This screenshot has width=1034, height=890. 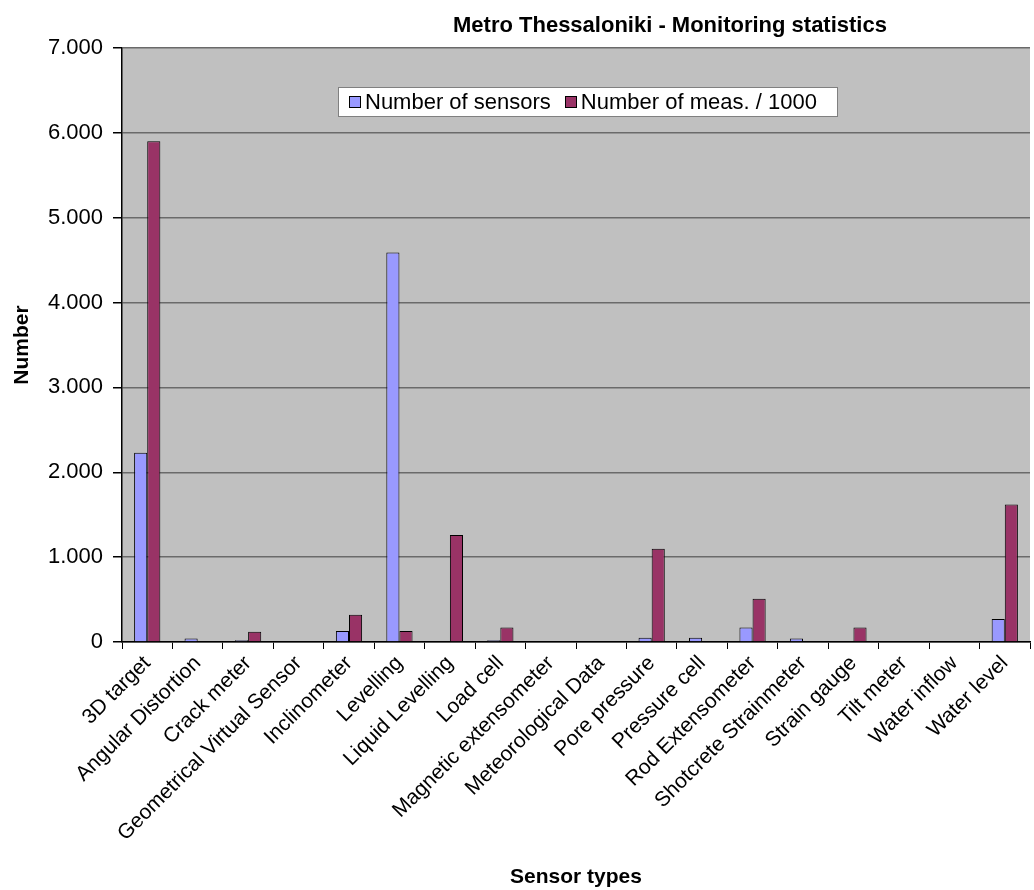 I want to click on y-tick-label: 7.000, so click(x=75, y=47).